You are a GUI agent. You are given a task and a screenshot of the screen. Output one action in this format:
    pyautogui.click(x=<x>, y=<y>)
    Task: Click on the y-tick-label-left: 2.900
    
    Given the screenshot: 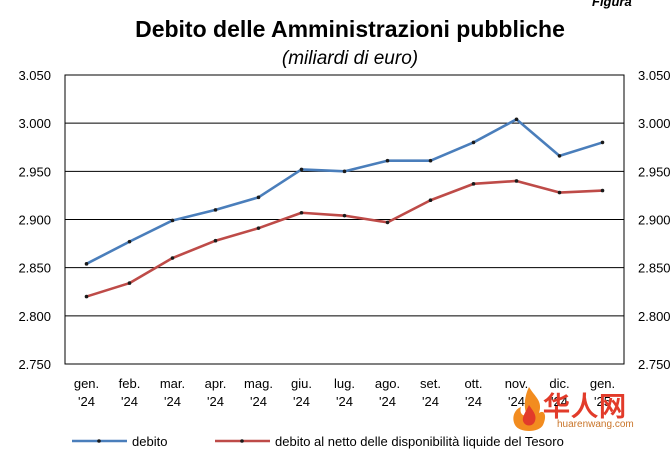 What is the action you would take?
    pyautogui.click(x=34, y=220)
    